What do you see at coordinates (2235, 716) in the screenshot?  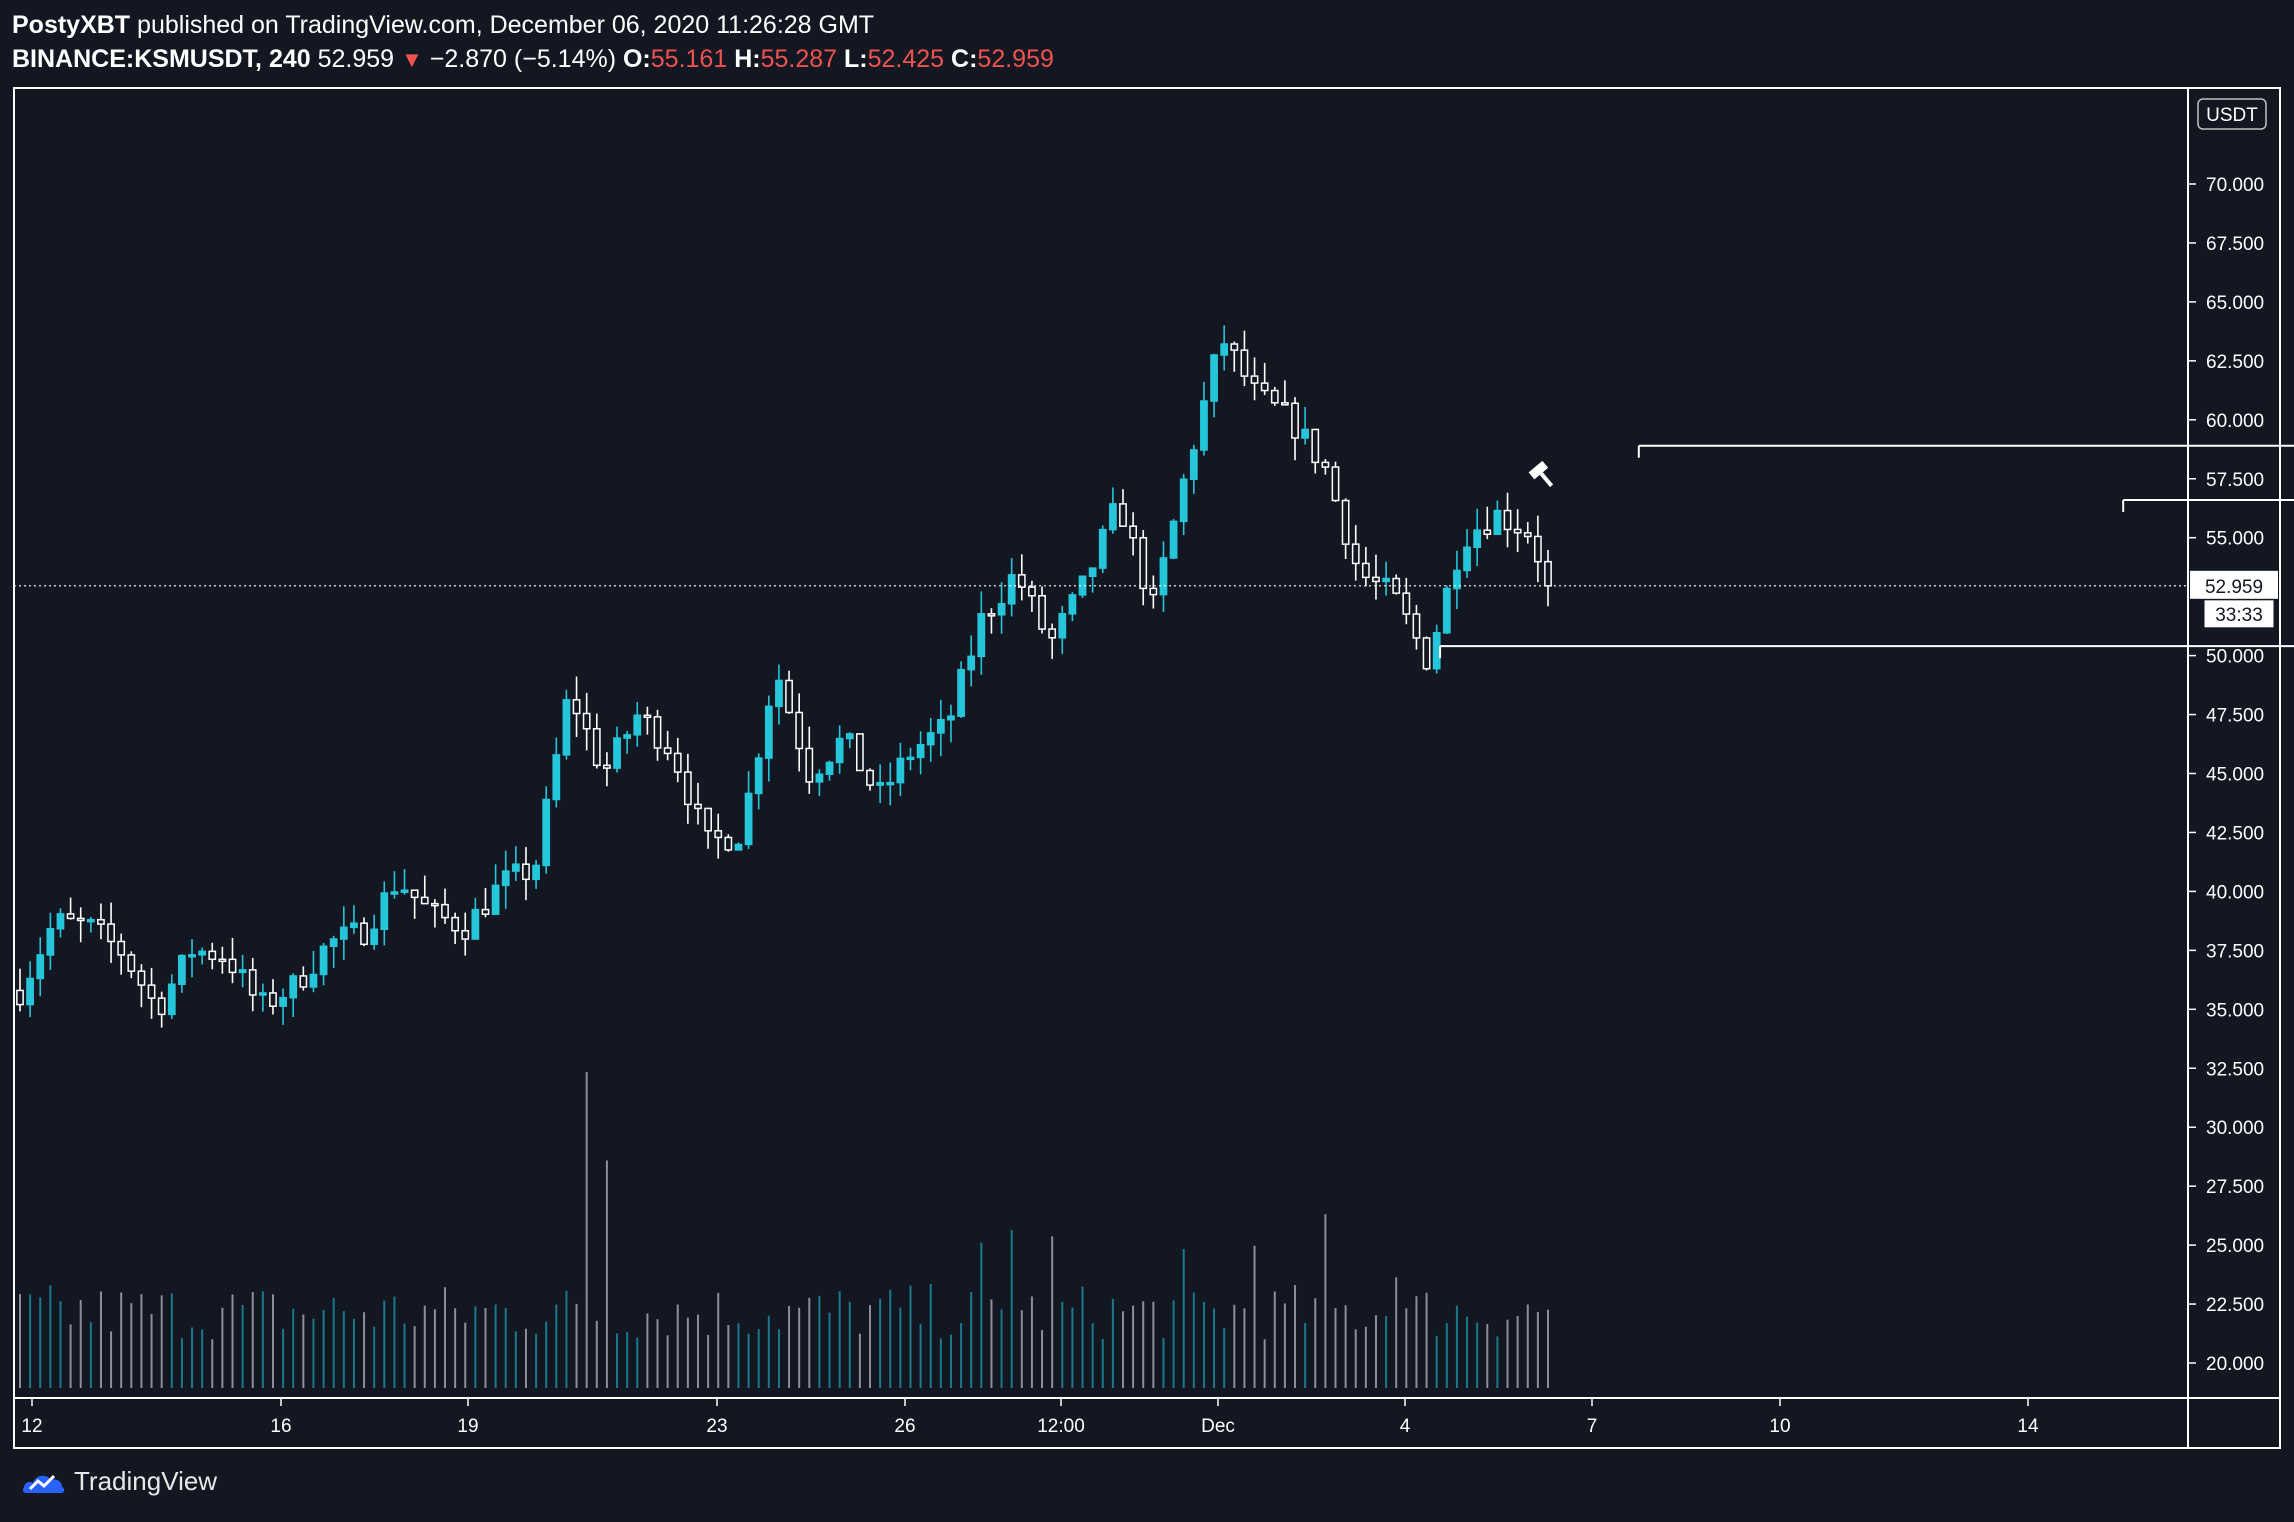 I see `y-tick-label: 47.500` at bounding box center [2235, 716].